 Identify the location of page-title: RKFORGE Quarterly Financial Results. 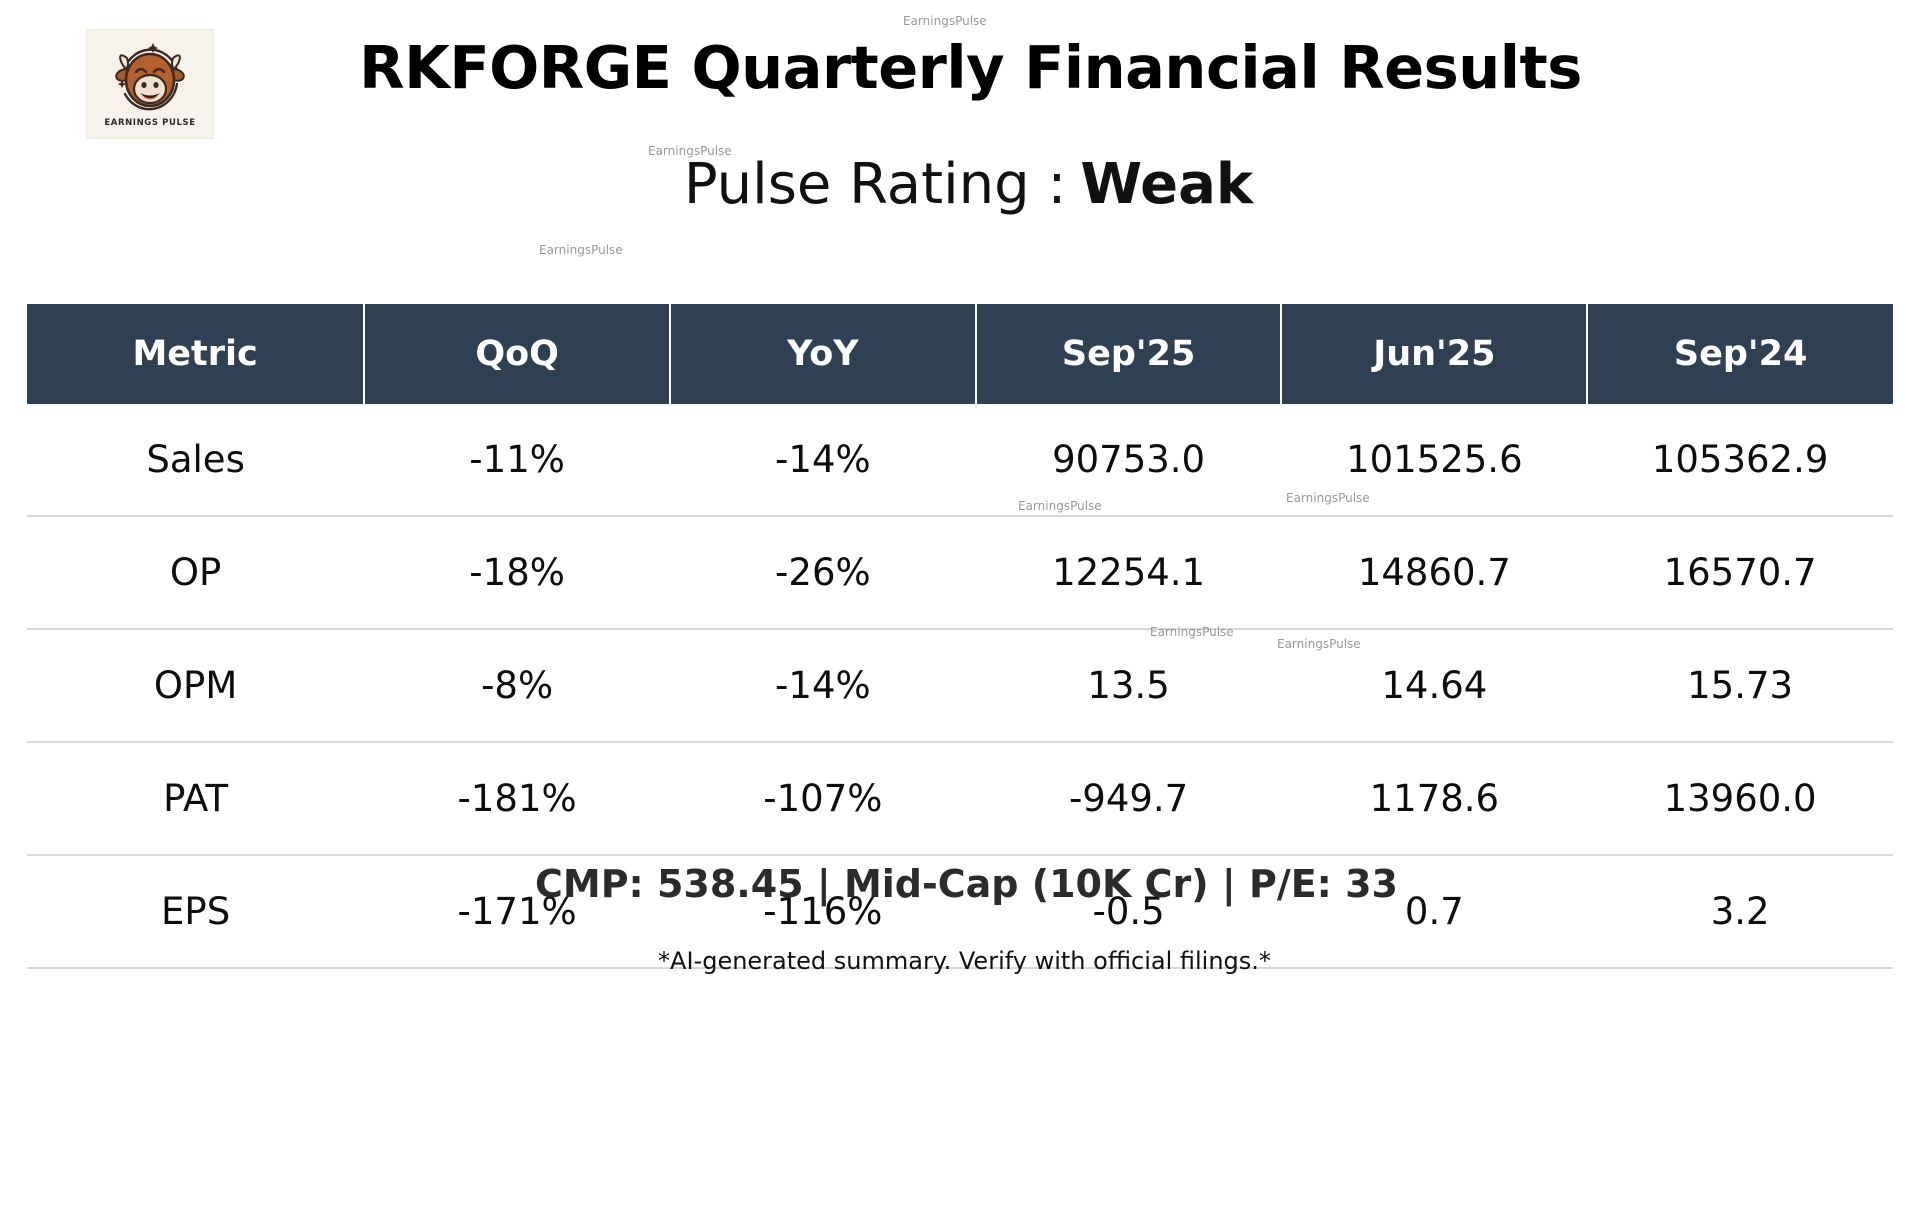
(970, 67).